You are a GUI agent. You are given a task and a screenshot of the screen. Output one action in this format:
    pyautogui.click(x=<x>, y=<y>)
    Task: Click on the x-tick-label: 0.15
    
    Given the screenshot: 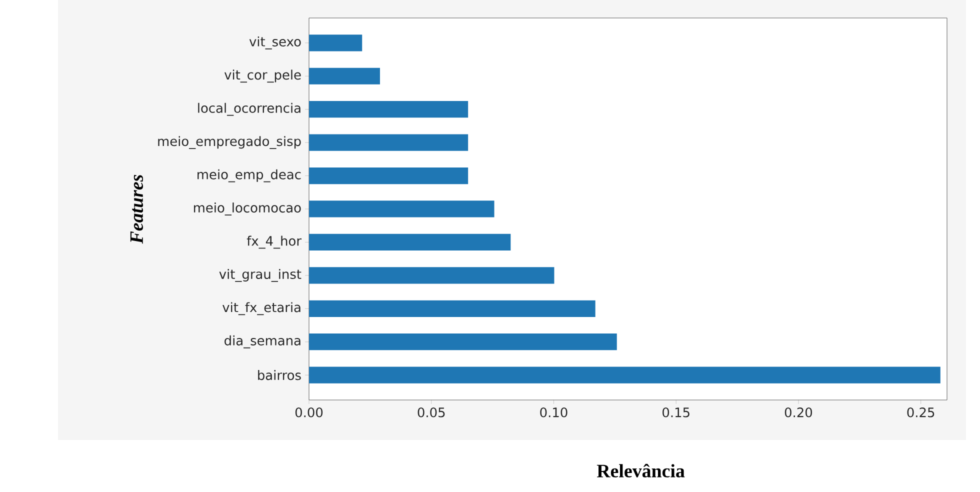 What is the action you would take?
    pyautogui.click(x=676, y=413)
    